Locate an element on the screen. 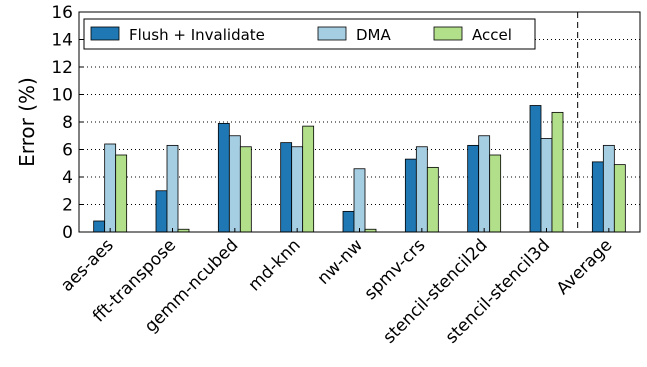  bar-dma-nw-nw is located at coordinates (359, 200).